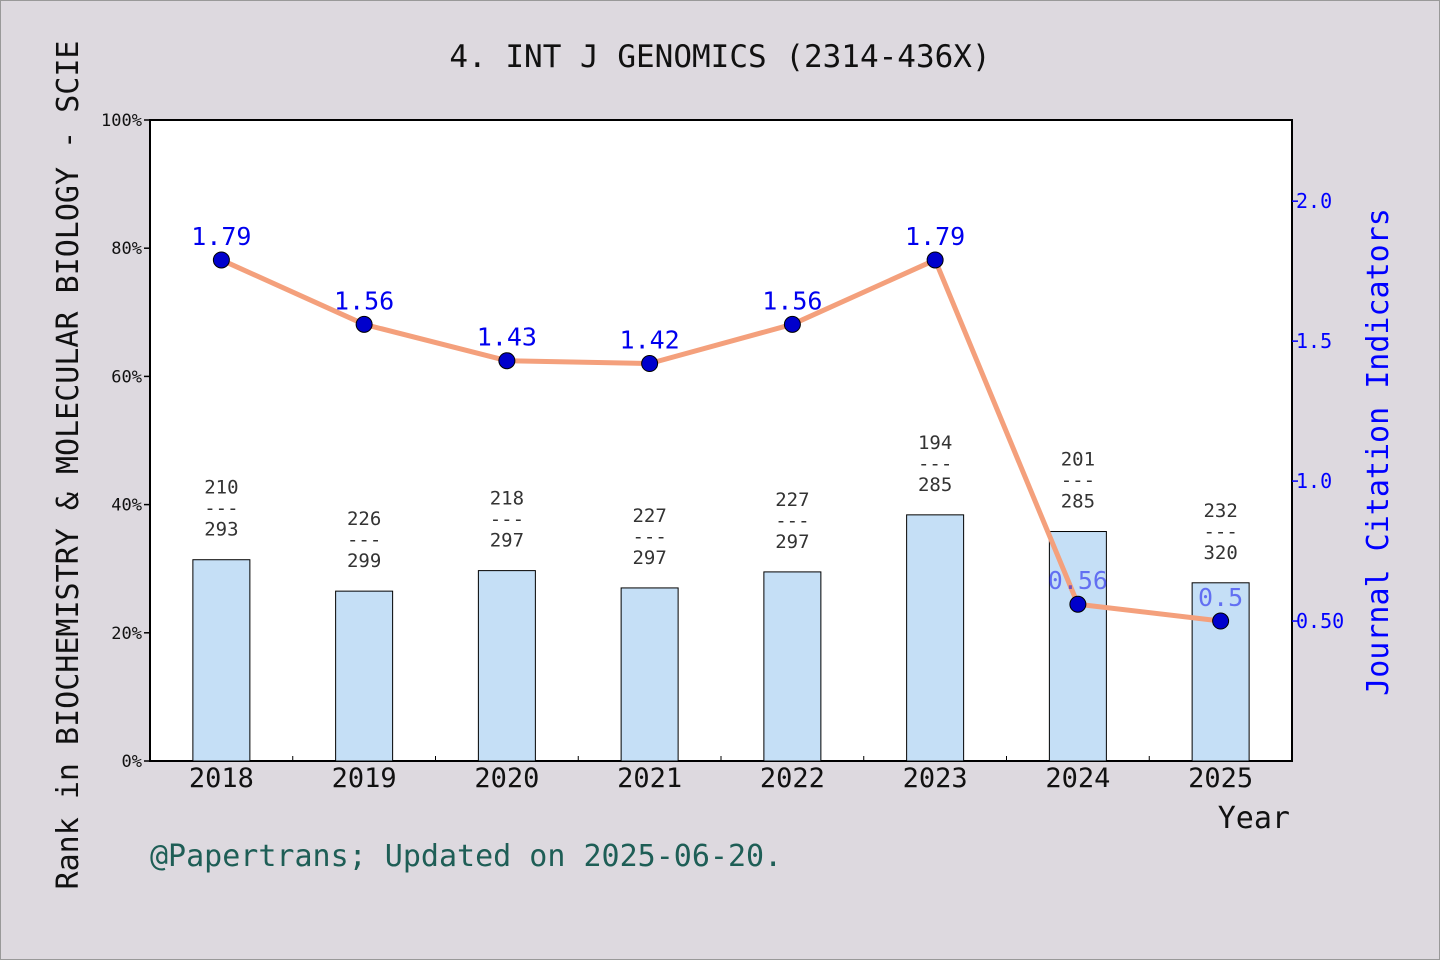  Describe the element at coordinates (1221, 621) in the screenshot. I see `jci-point-2025` at that location.